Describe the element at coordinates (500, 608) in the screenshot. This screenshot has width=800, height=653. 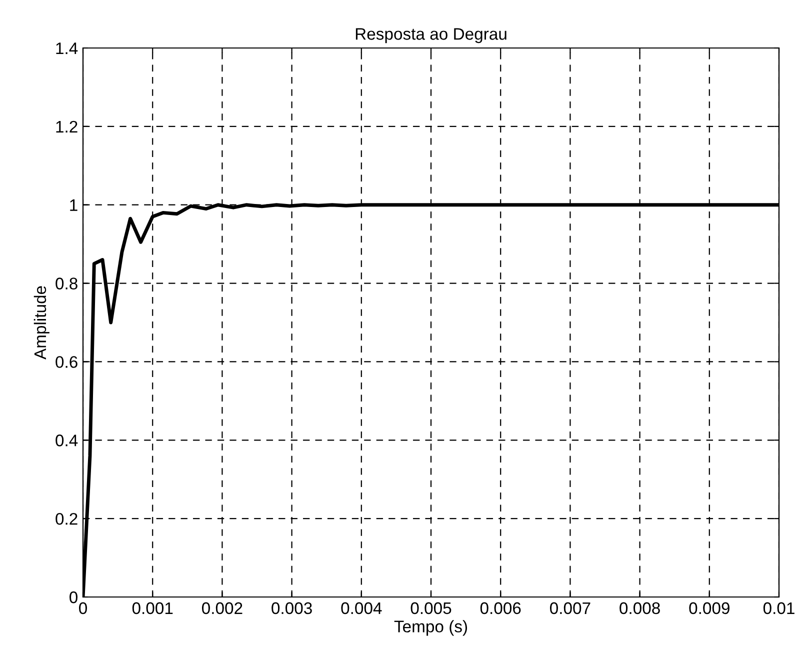
I see `x-tick-label: 0.006` at that location.